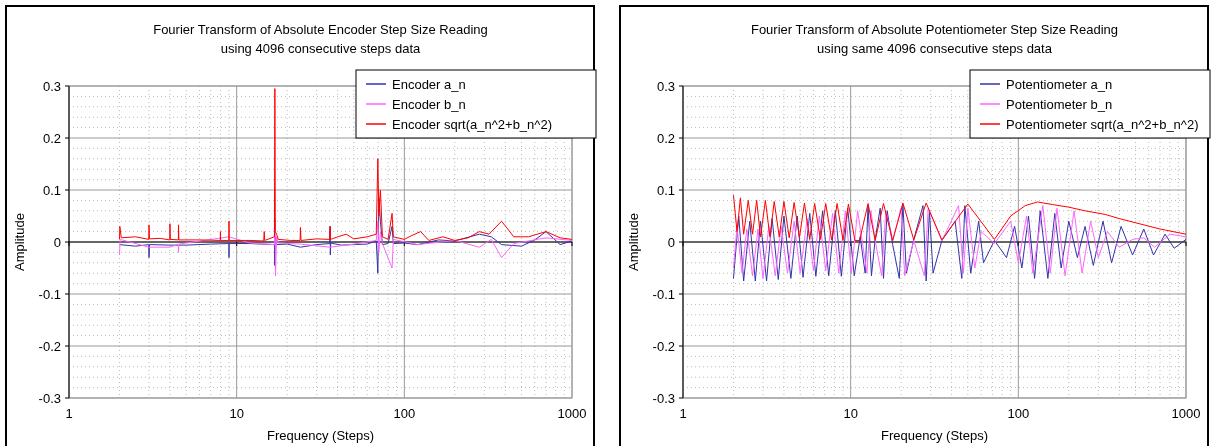  Describe the element at coordinates (429, 104) in the screenshot. I see `legend-label: Encoder b_n` at that location.